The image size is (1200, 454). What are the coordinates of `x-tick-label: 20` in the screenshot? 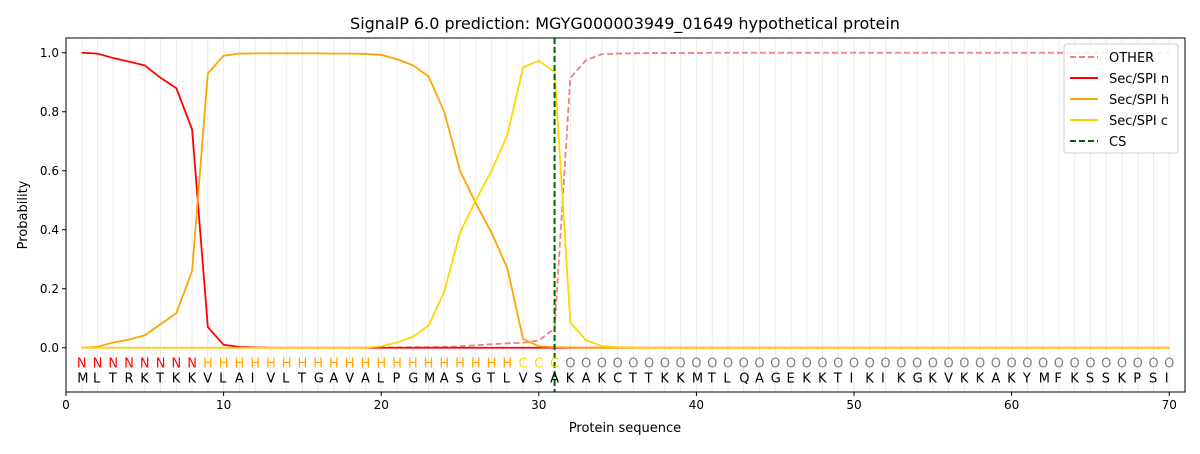 It's located at (381, 405).